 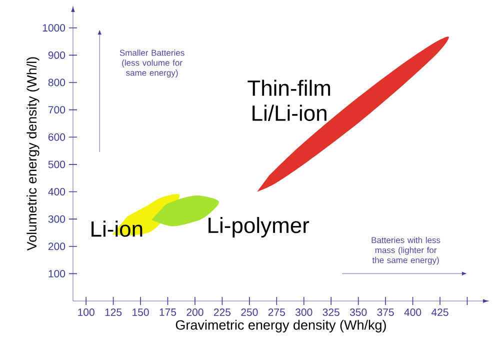 What do you see at coordinates (358, 312) in the screenshot?
I see `x-tick-label: 350` at bounding box center [358, 312].